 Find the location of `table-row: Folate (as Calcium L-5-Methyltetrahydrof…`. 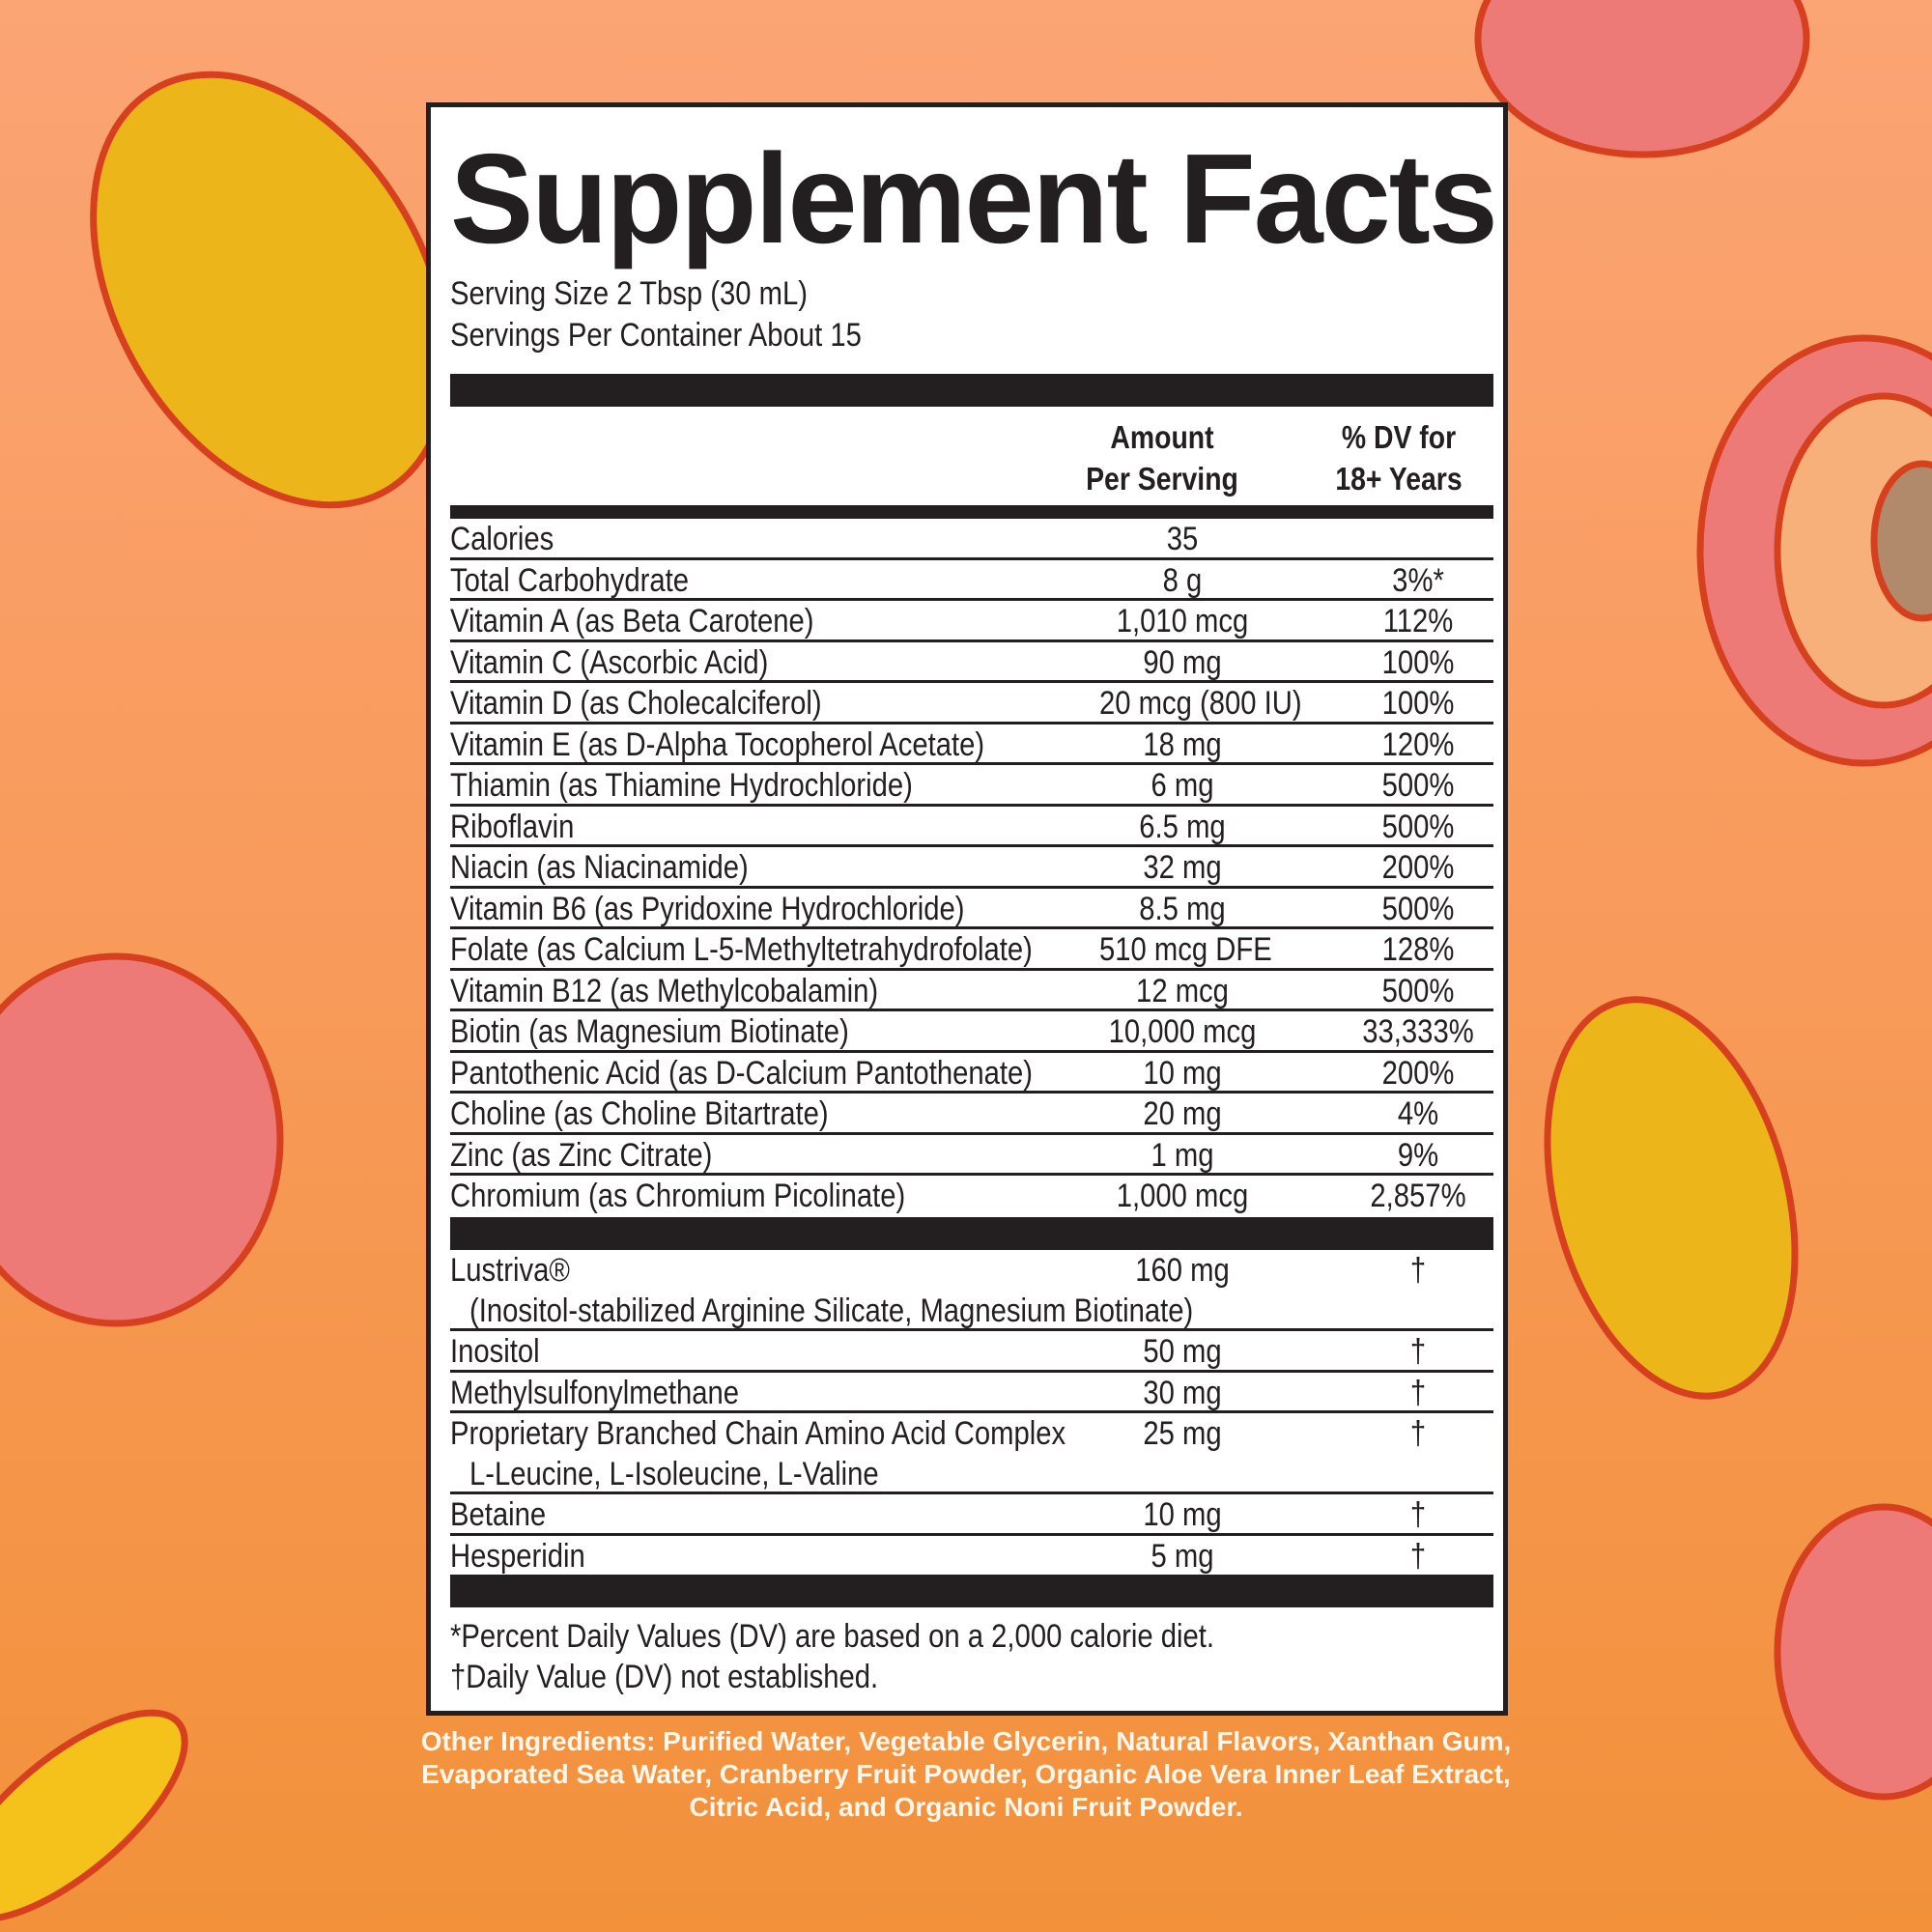

table-row: Folate (as Calcium L-5-Methyltetrahydrof… is located at coordinates (971, 950).